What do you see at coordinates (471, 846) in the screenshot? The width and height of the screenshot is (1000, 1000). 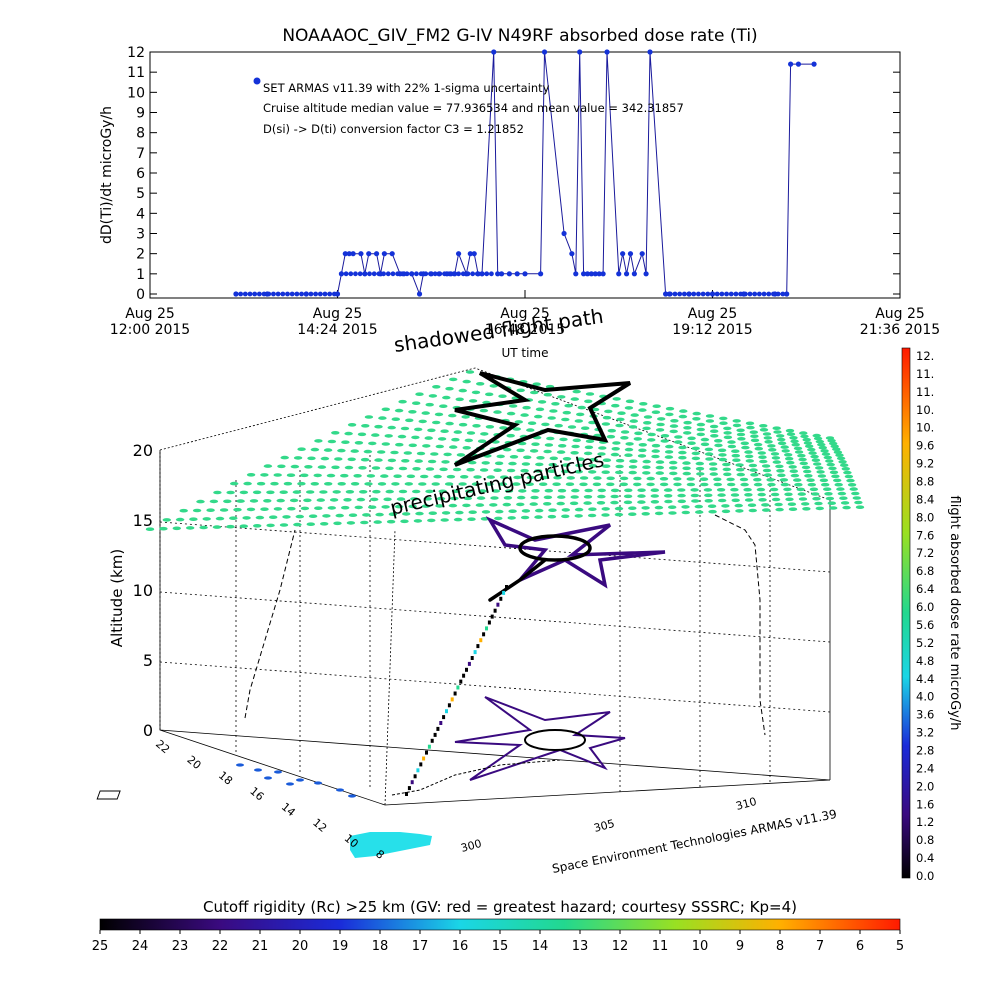 I see `x-tick-label-3d: 300` at bounding box center [471, 846].